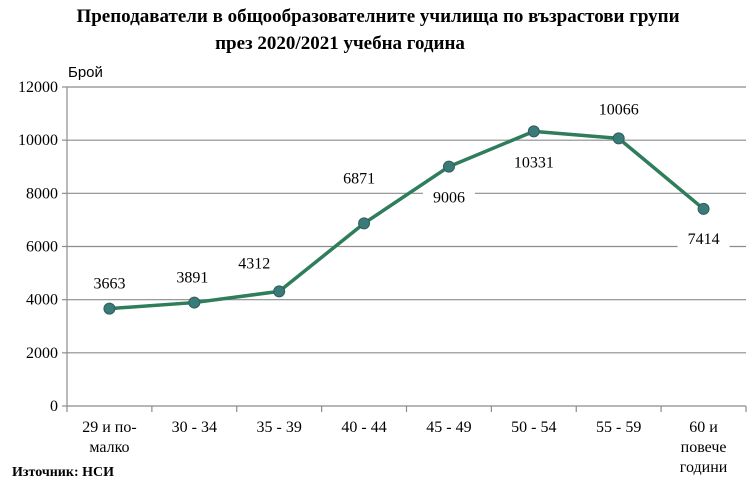 This screenshot has width=755, height=491. I want to click on x-tick-label: 60 и повече години, so click(704, 447).